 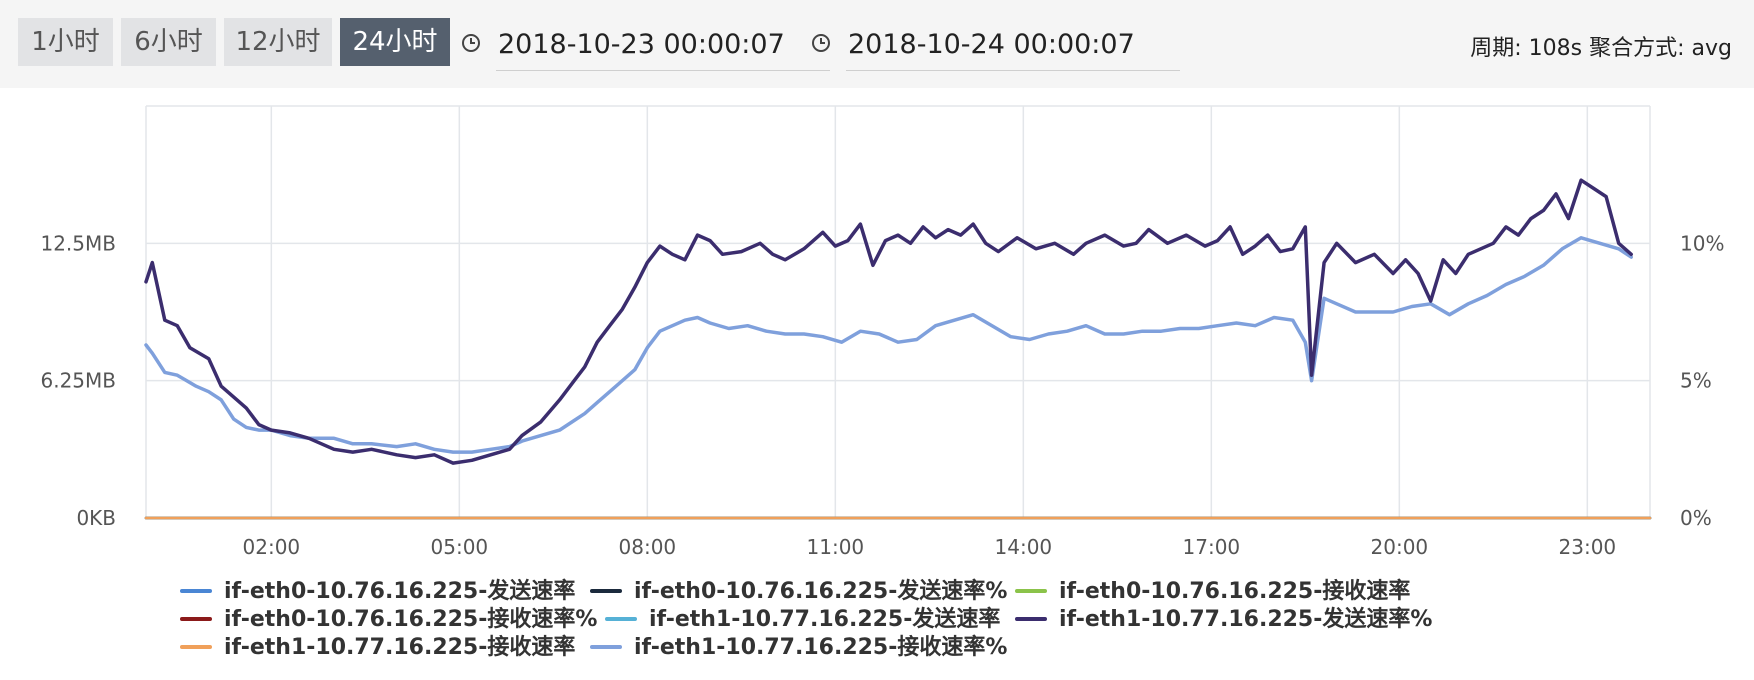 I want to click on legend-item-5: if-eth1-10.77.16.225-发送速率, so click(x=802, y=620).